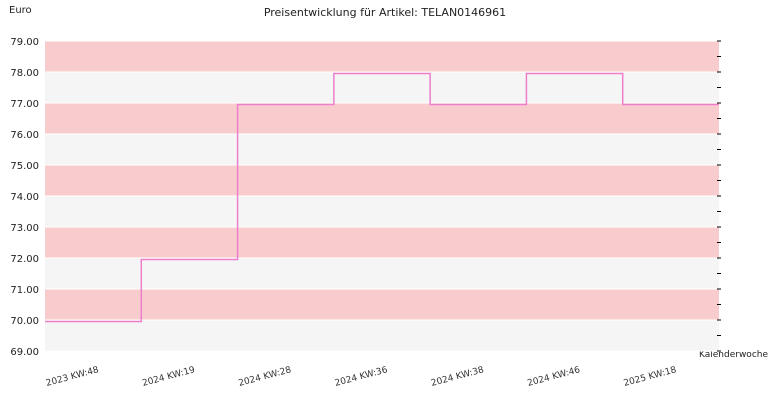 The width and height of the screenshot is (770, 400). What do you see at coordinates (457, 377) in the screenshot?
I see `x-tick-label: 2024 KW:38` at bounding box center [457, 377].